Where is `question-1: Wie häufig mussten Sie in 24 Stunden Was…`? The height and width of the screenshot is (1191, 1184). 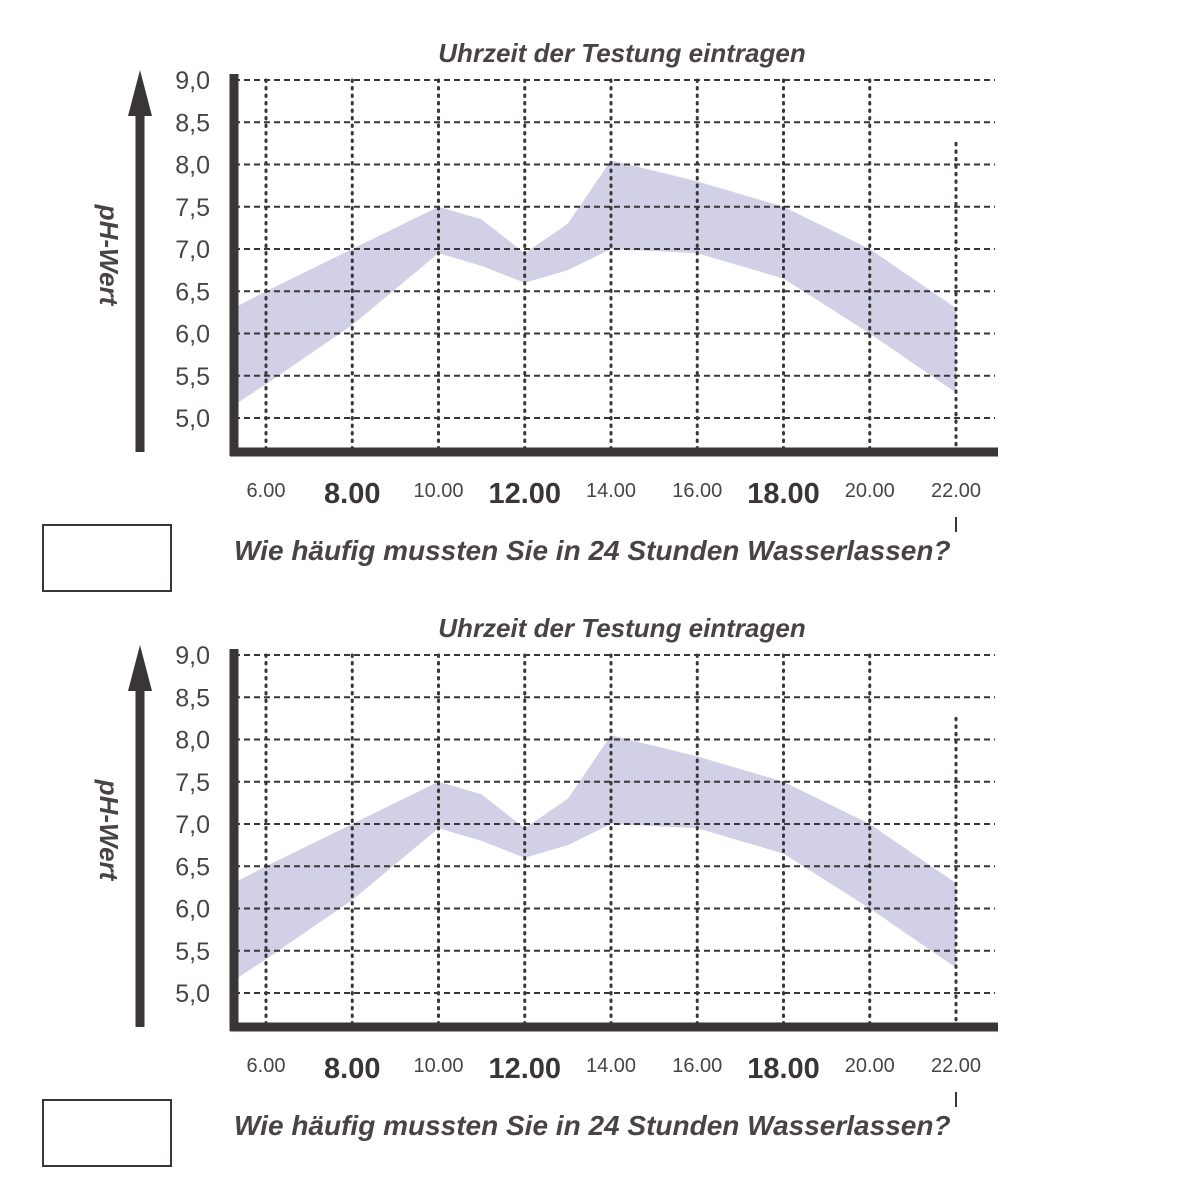
question-1: Wie häufig mussten Sie in 24 Stunden Was… is located at coordinates (592, 550).